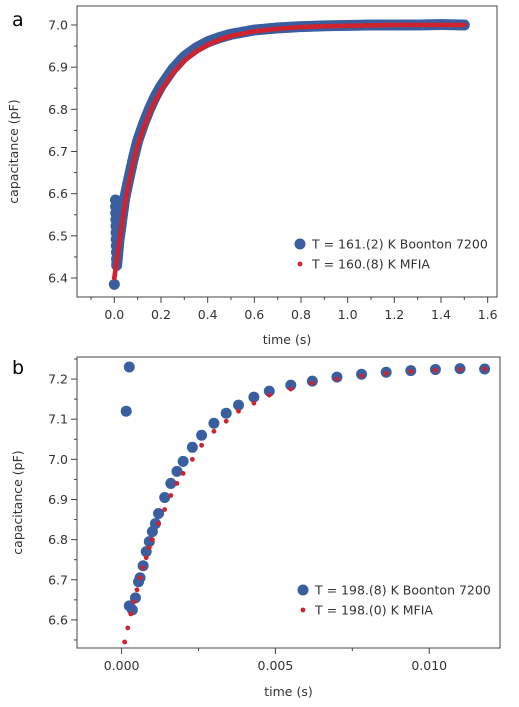 This screenshot has height=707, width=519. Describe the element at coordinates (58, 379) in the screenshot. I see `y-tick-label: 7.2` at that location.